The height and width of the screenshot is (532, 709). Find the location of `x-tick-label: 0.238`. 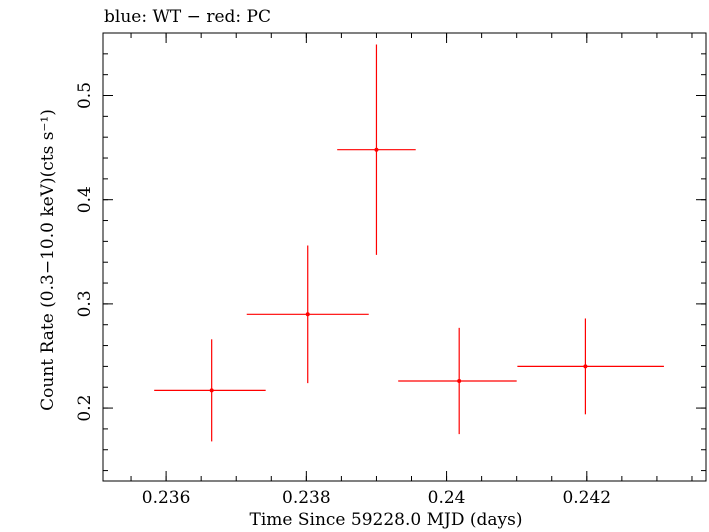

x-tick-label: 0.238 is located at coordinates (306, 498).